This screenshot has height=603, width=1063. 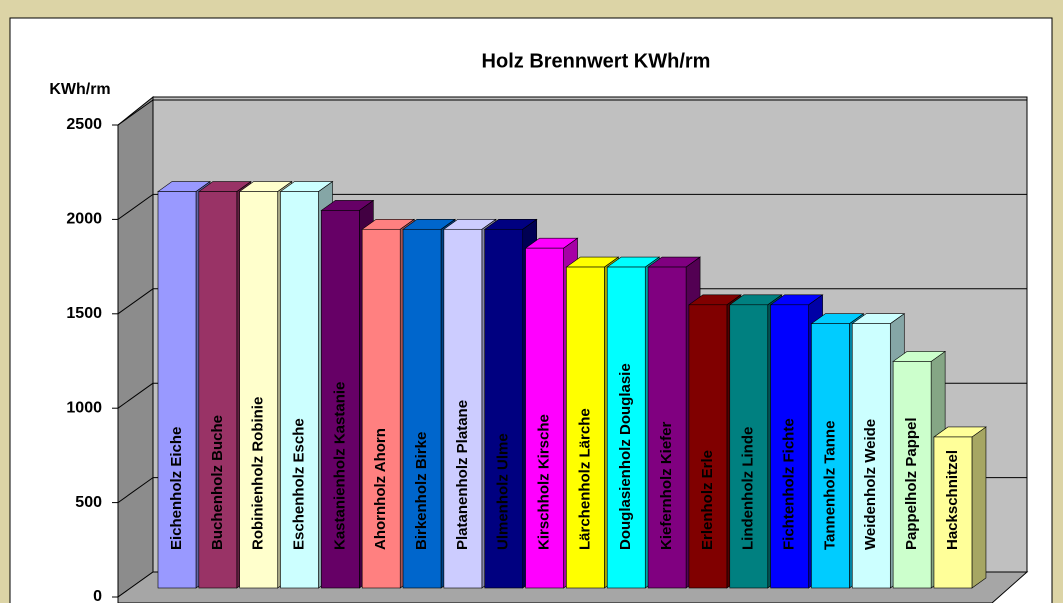 I want to click on bar-label: Buchenholz Buche, so click(x=217, y=482).